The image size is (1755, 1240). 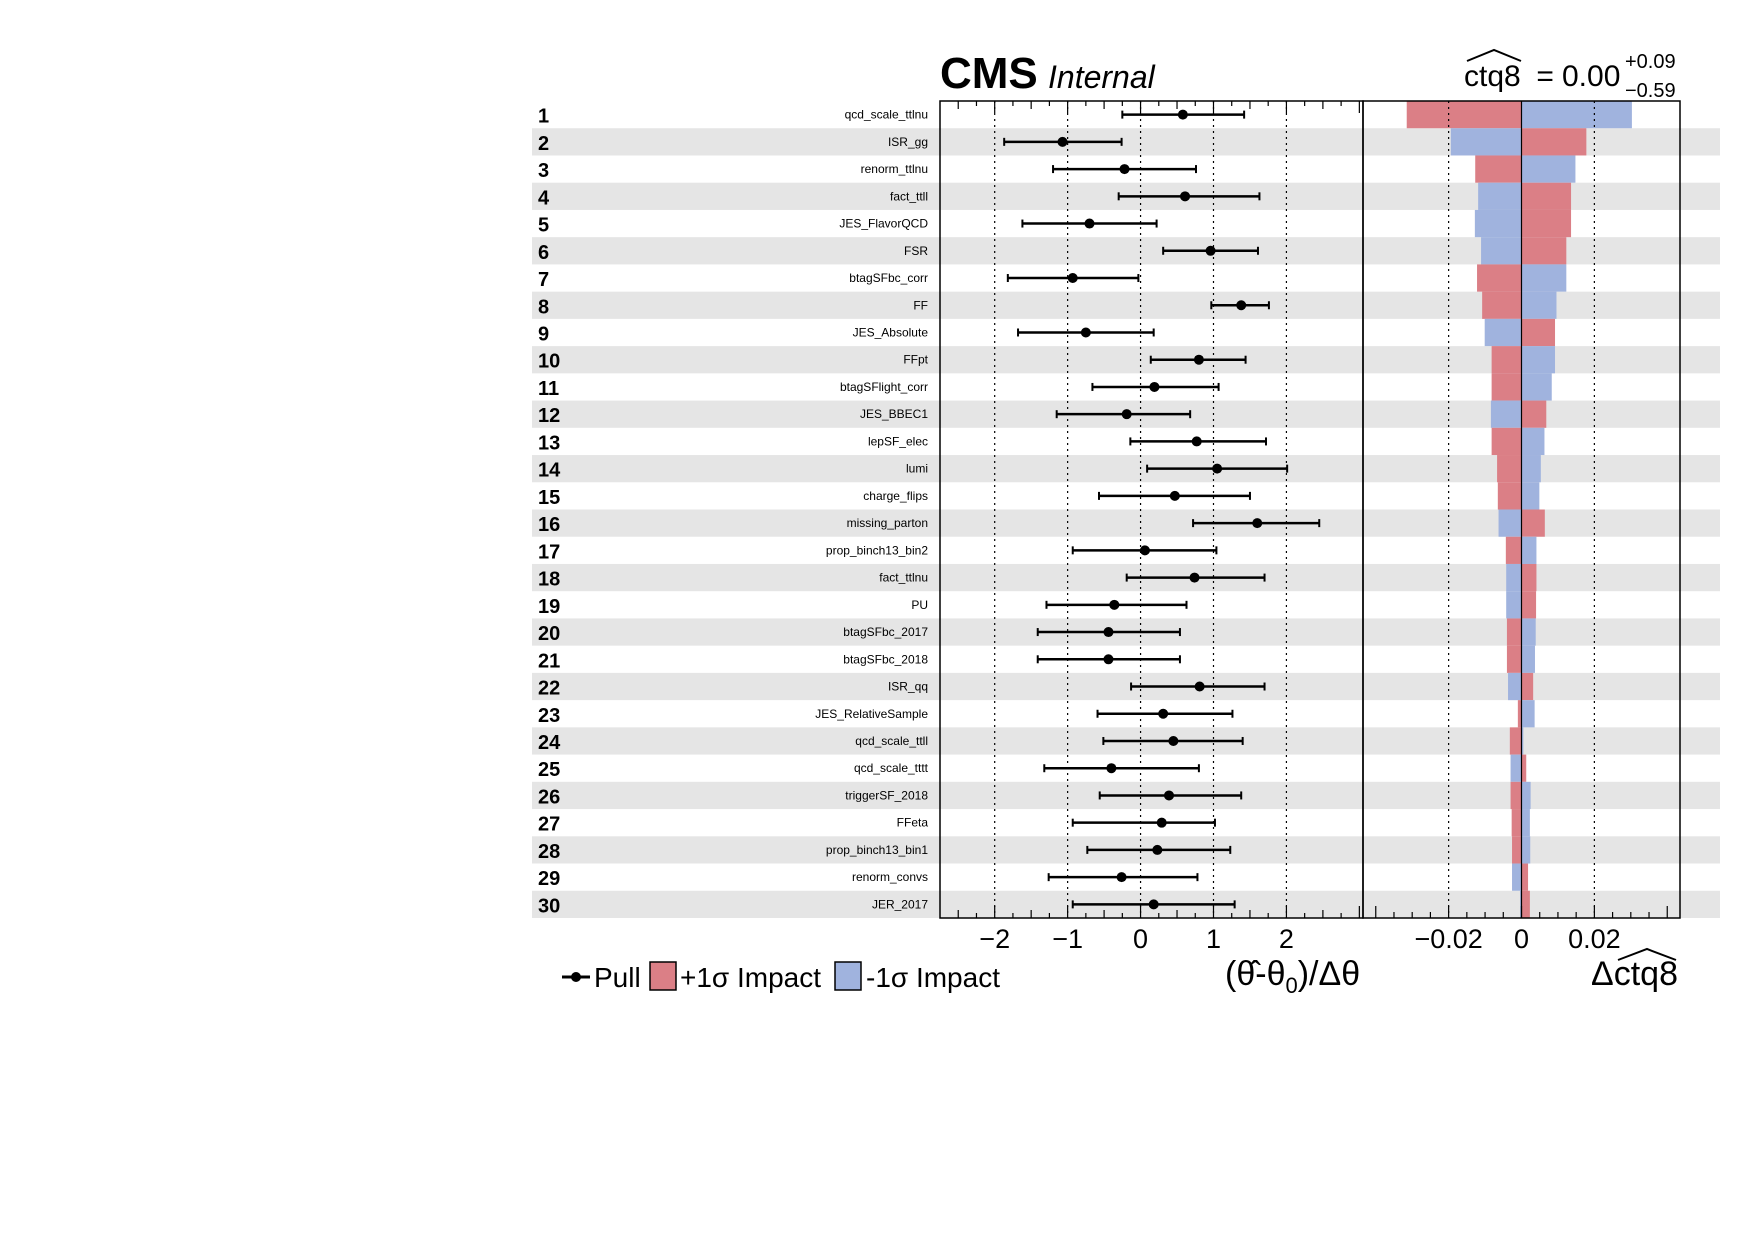 What do you see at coordinates (994, 939) in the screenshot?
I see `pull-axis-tick-label: −2` at bounding box center [994, 939].